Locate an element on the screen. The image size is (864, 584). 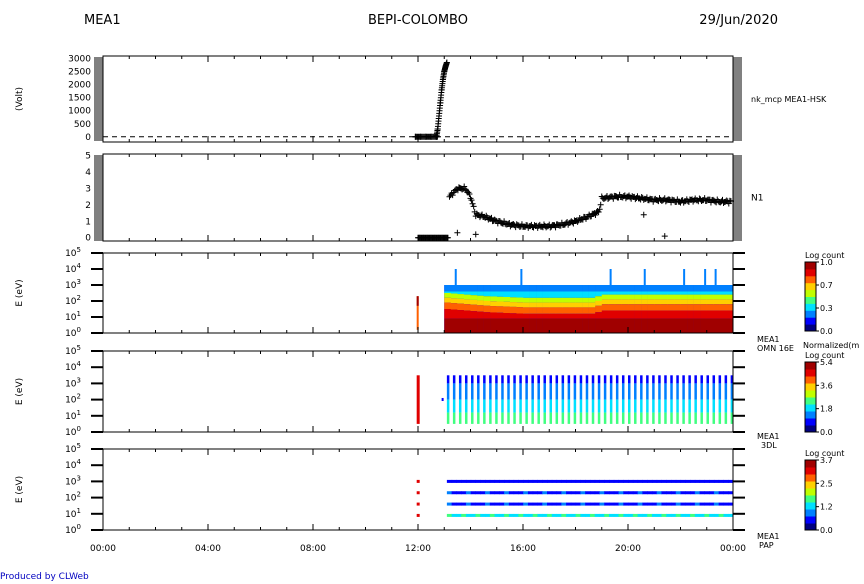
energy-tick-label: 10² is located at coordinates (73, 300).